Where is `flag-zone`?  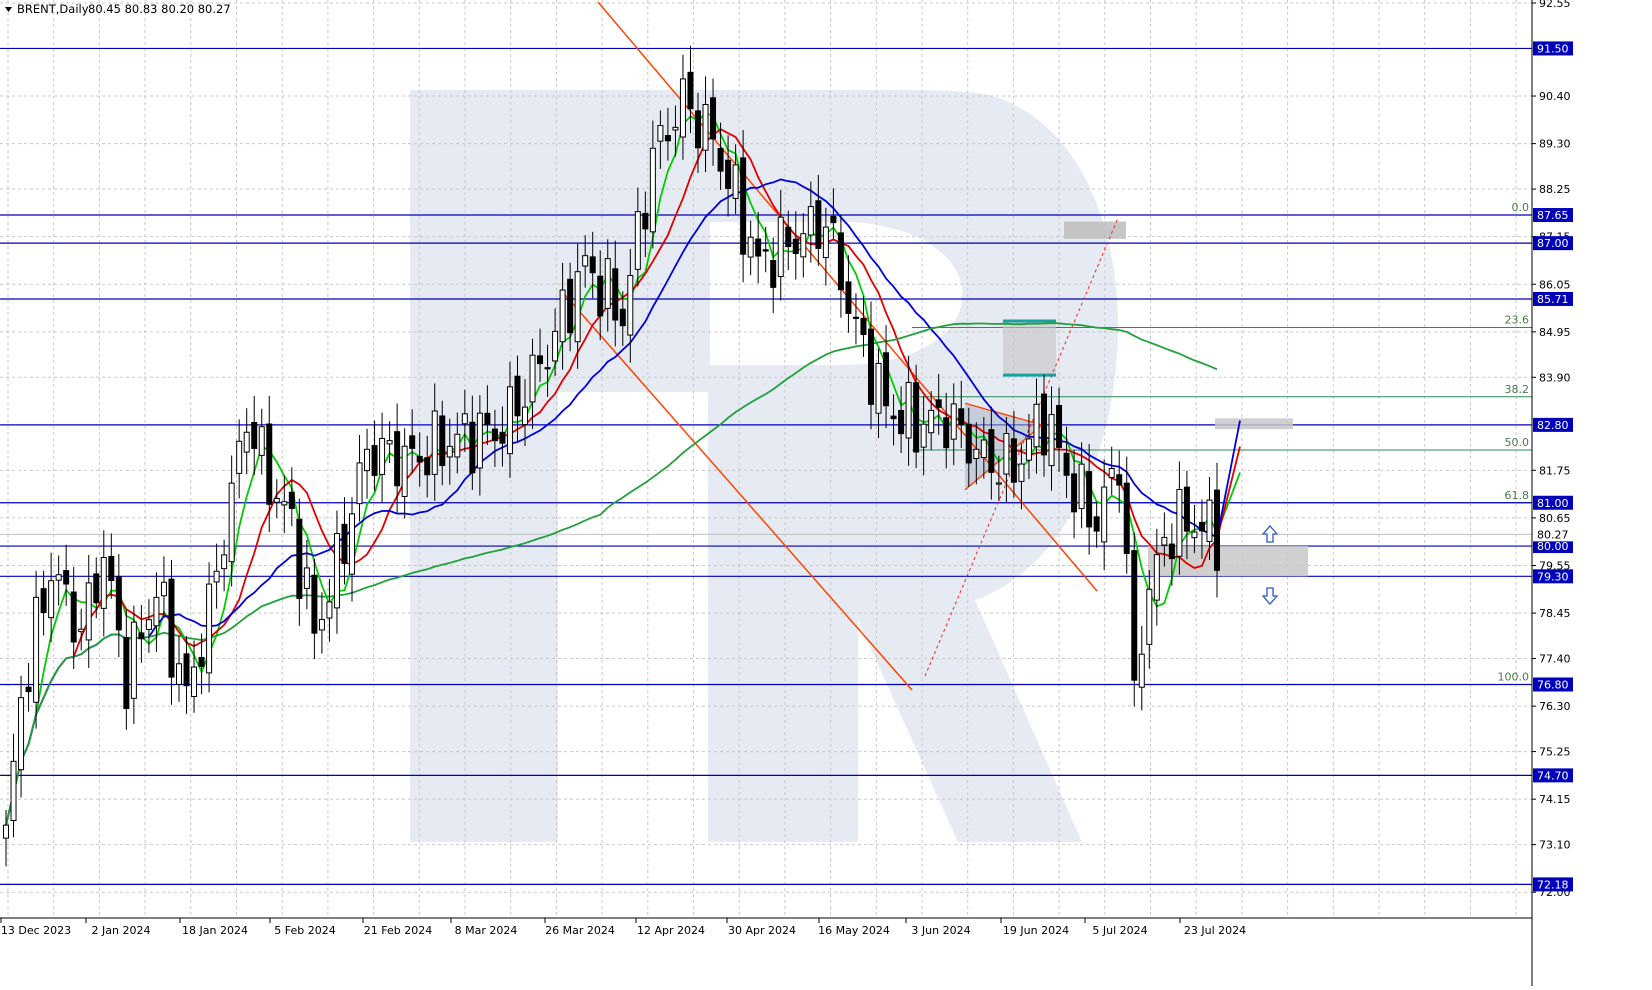
flag-zone is located at coordinates (1029, 348).